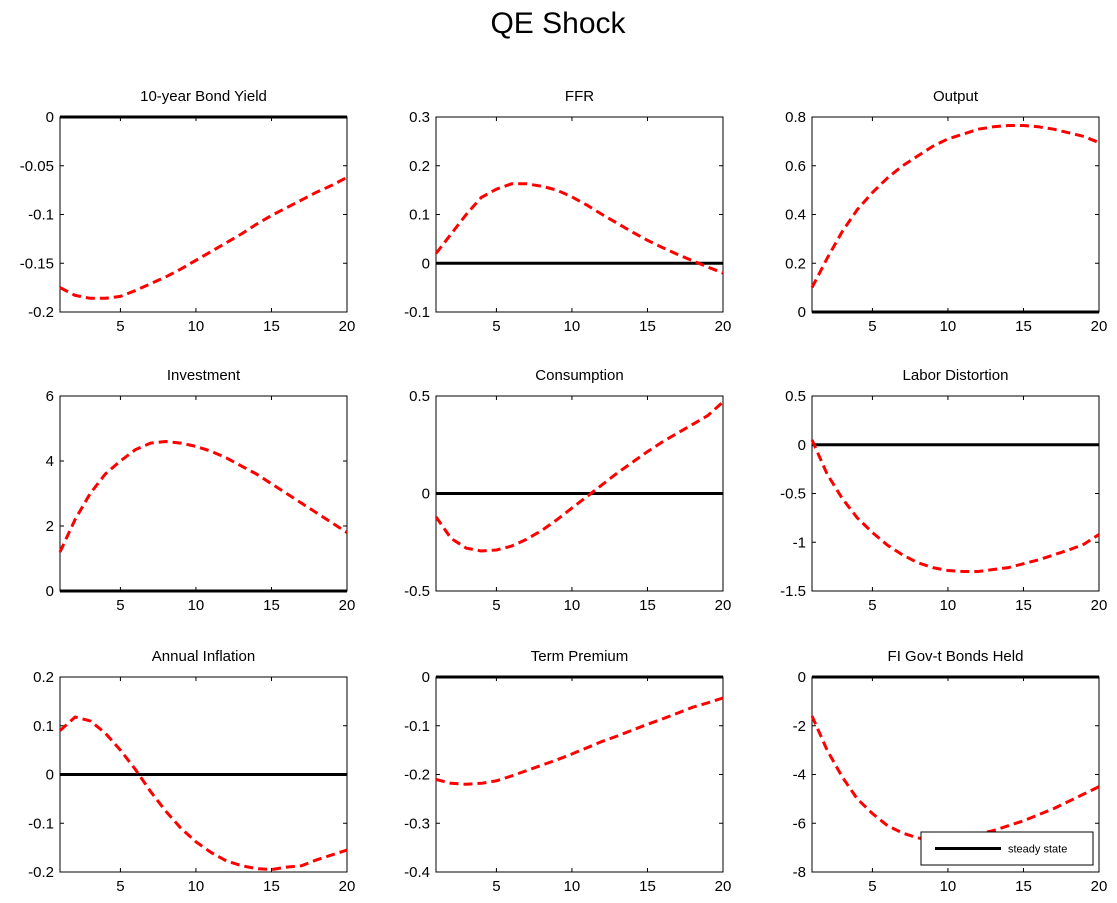  What do you see at coordinates (50, 396) in the screenshot?
I see `y-tick-label: 6` at bounding box center [50, 396].